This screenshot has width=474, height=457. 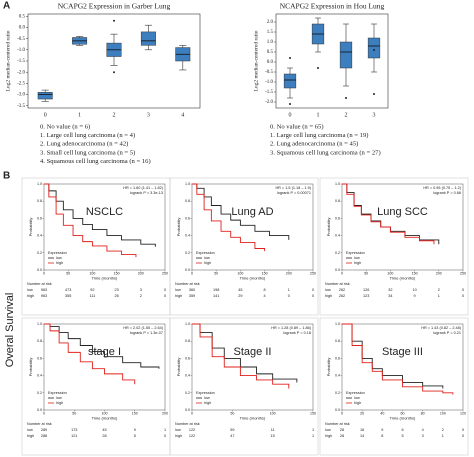 I want to click on risk-count: 26, so click(x=116, y=296).